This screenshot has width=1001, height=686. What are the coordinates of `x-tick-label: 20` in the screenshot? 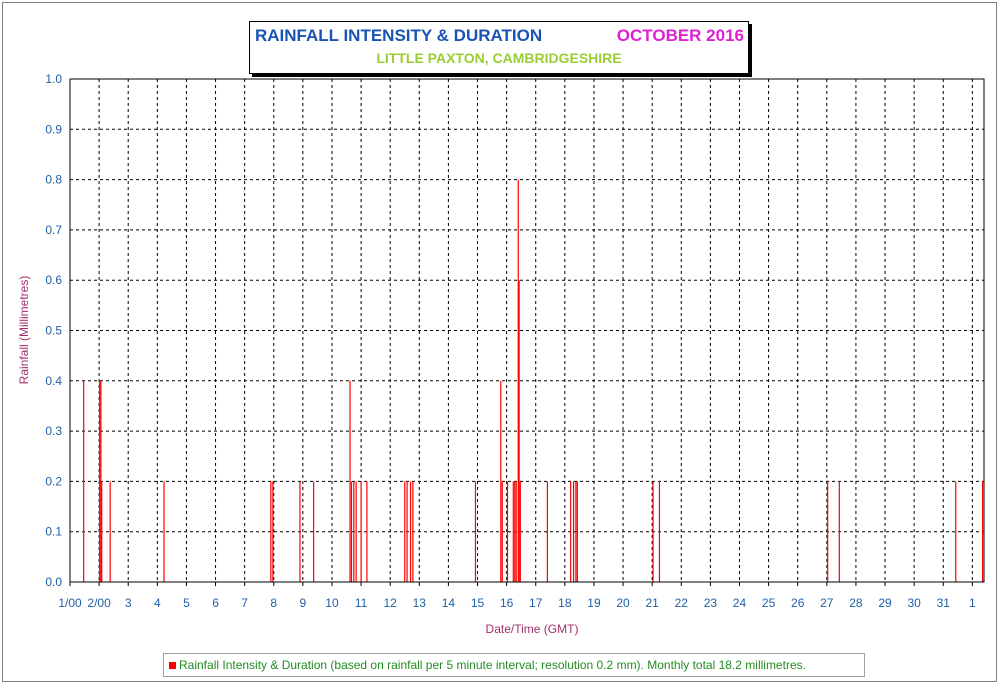 It's located at (623, 603).